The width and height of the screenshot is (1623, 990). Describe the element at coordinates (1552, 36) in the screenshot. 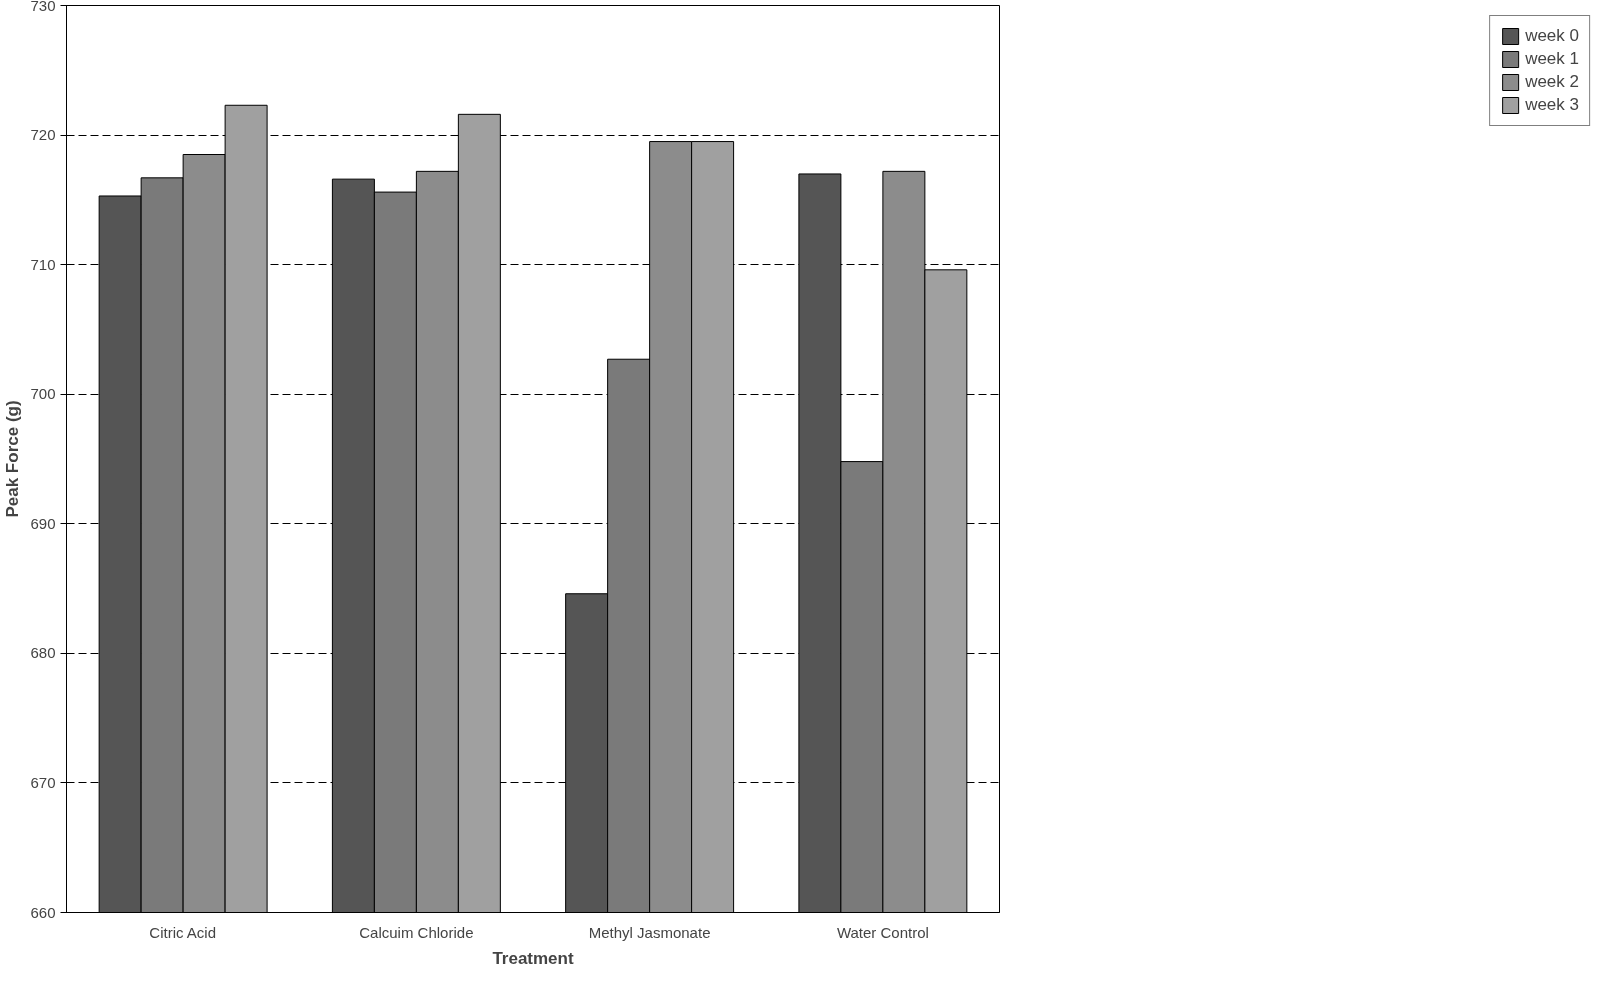

I see `legend-label: week 0` at that location.